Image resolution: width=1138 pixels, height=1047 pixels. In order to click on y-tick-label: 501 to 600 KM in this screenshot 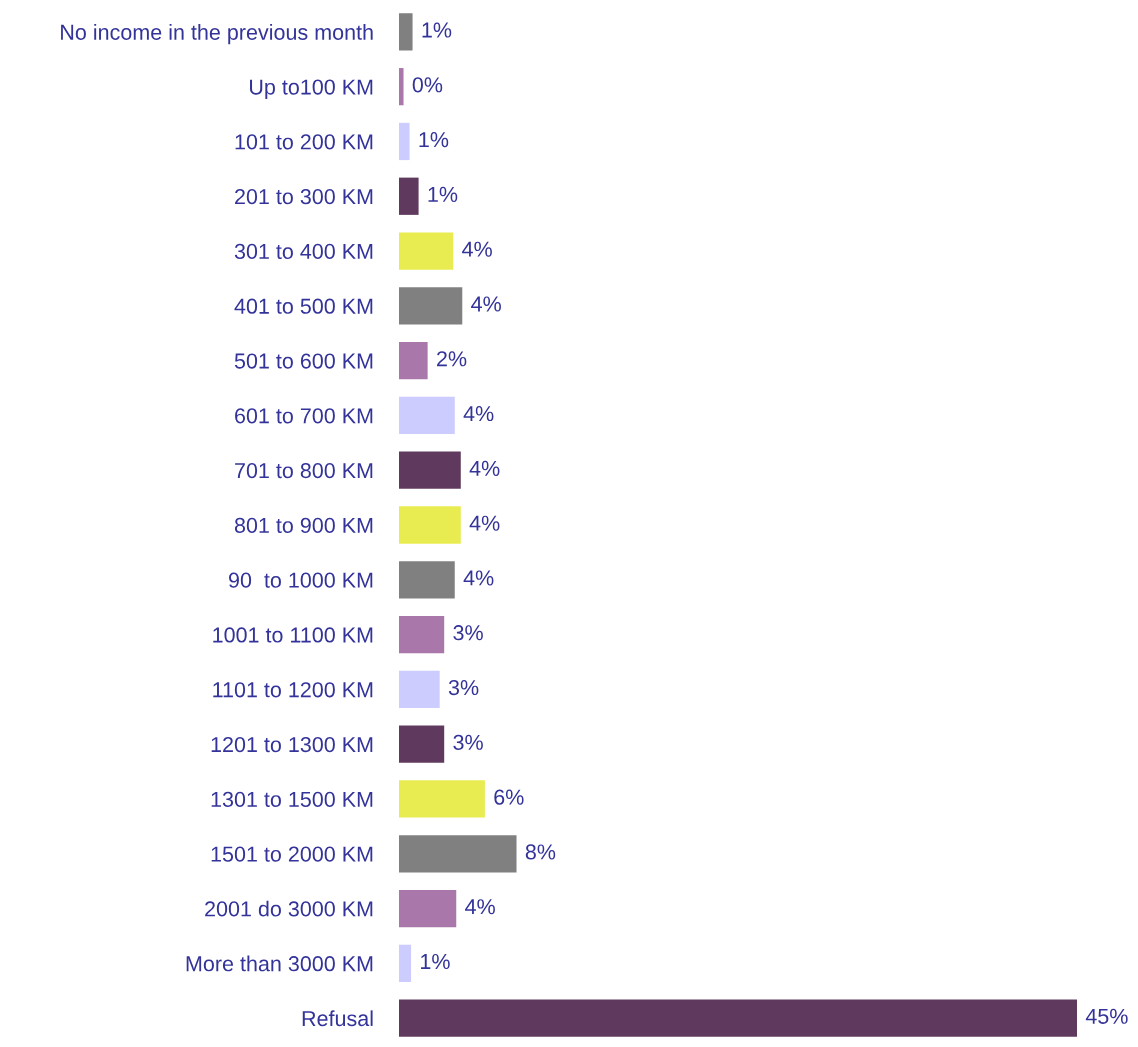, I will do `click(303, 361)`.